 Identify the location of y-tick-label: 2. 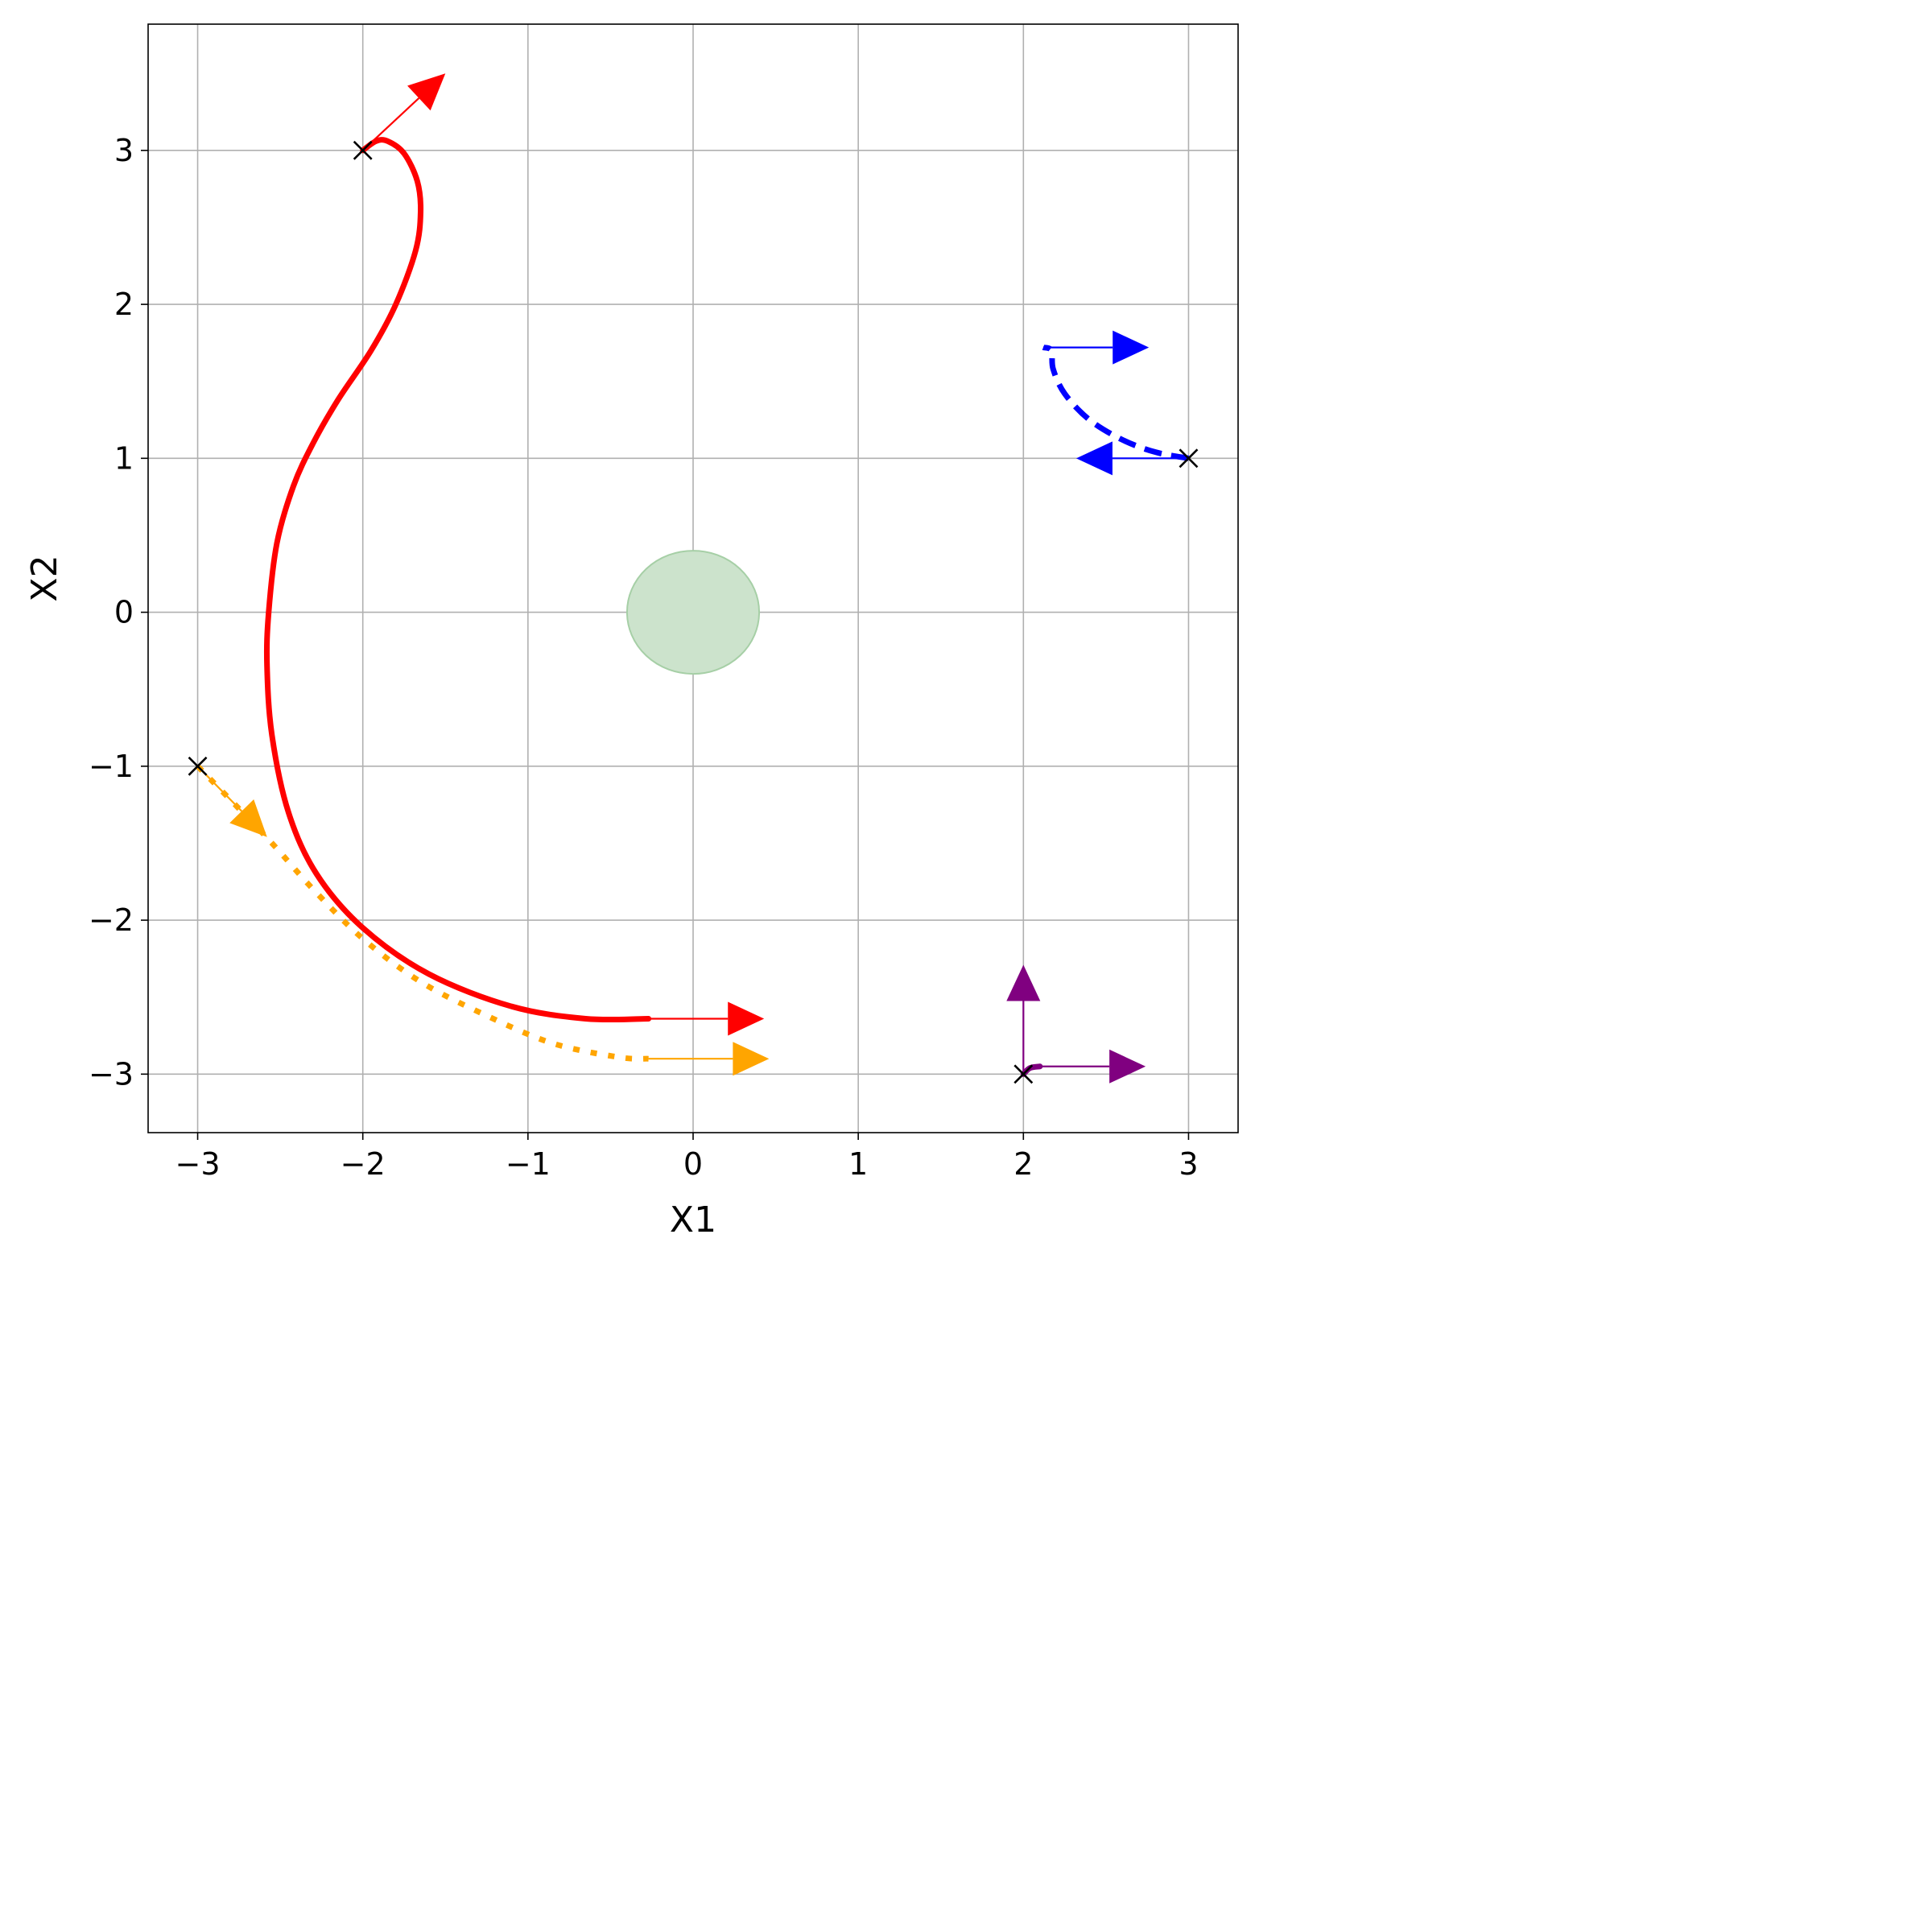
(124, 304).